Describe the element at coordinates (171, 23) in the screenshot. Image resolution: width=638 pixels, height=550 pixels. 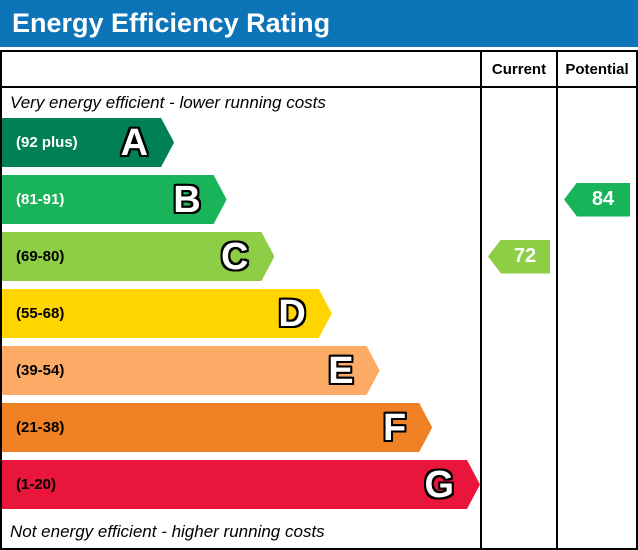
I see `chart-title: Energy Efficiency Rating` at that location.